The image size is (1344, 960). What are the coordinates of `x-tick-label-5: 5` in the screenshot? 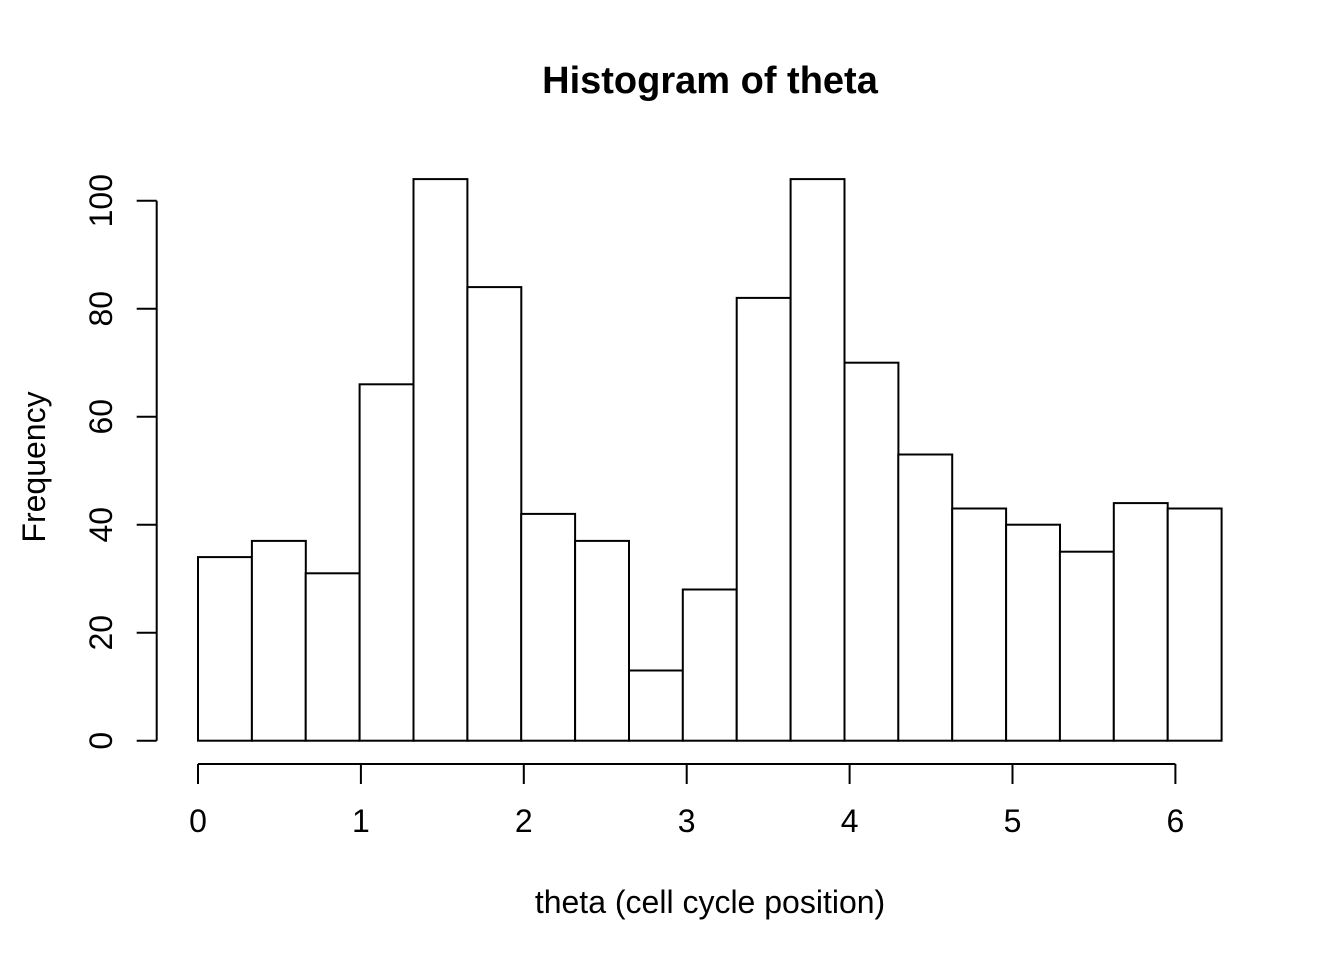 It's located at (1013, 821).